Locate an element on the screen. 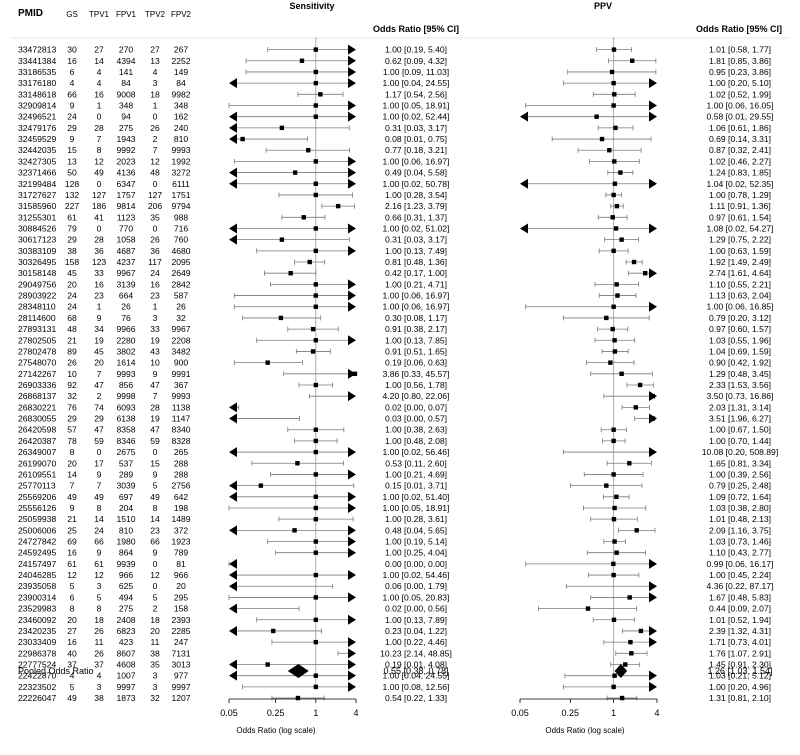 This screenshot has width=800, height=755. pmid-cell: 32909814 is located at coordinates (37, 106).